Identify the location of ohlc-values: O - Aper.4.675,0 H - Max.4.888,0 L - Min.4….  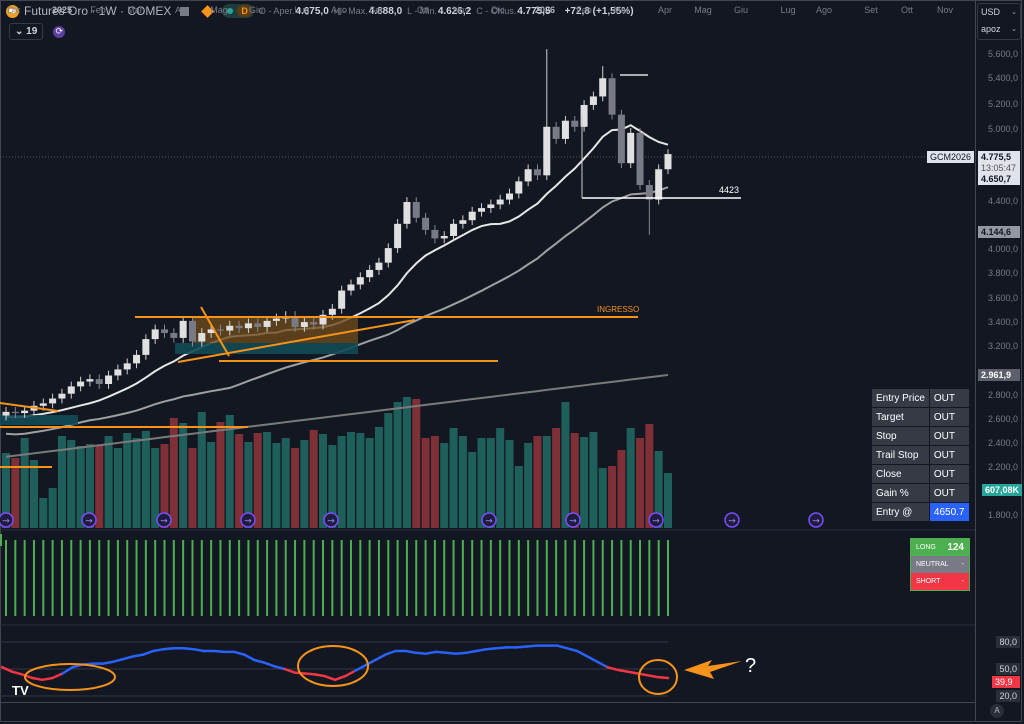
(407, 11).